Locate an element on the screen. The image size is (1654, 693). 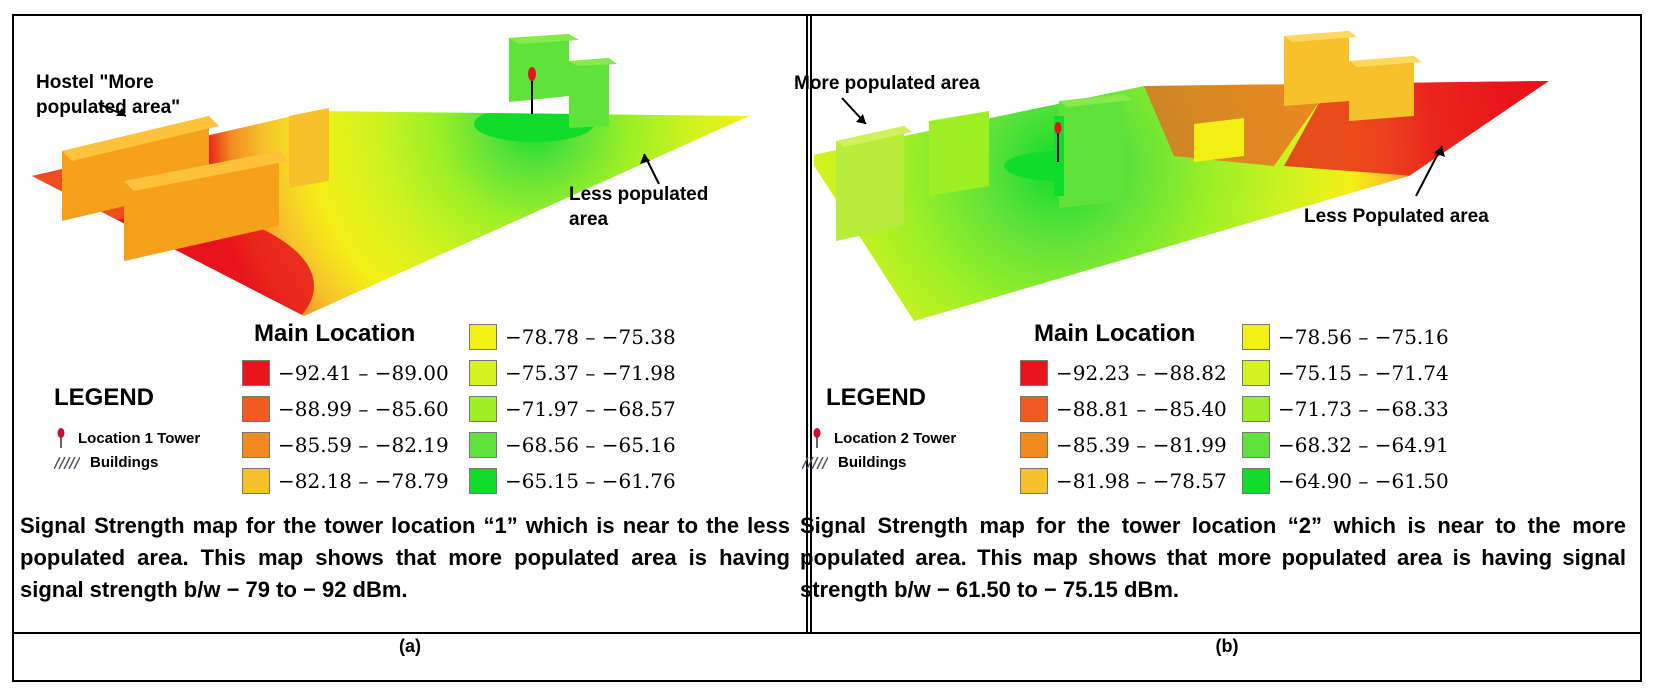
legend-range-label: −65.15 – −61.76 is located at coordinates (590, 481).